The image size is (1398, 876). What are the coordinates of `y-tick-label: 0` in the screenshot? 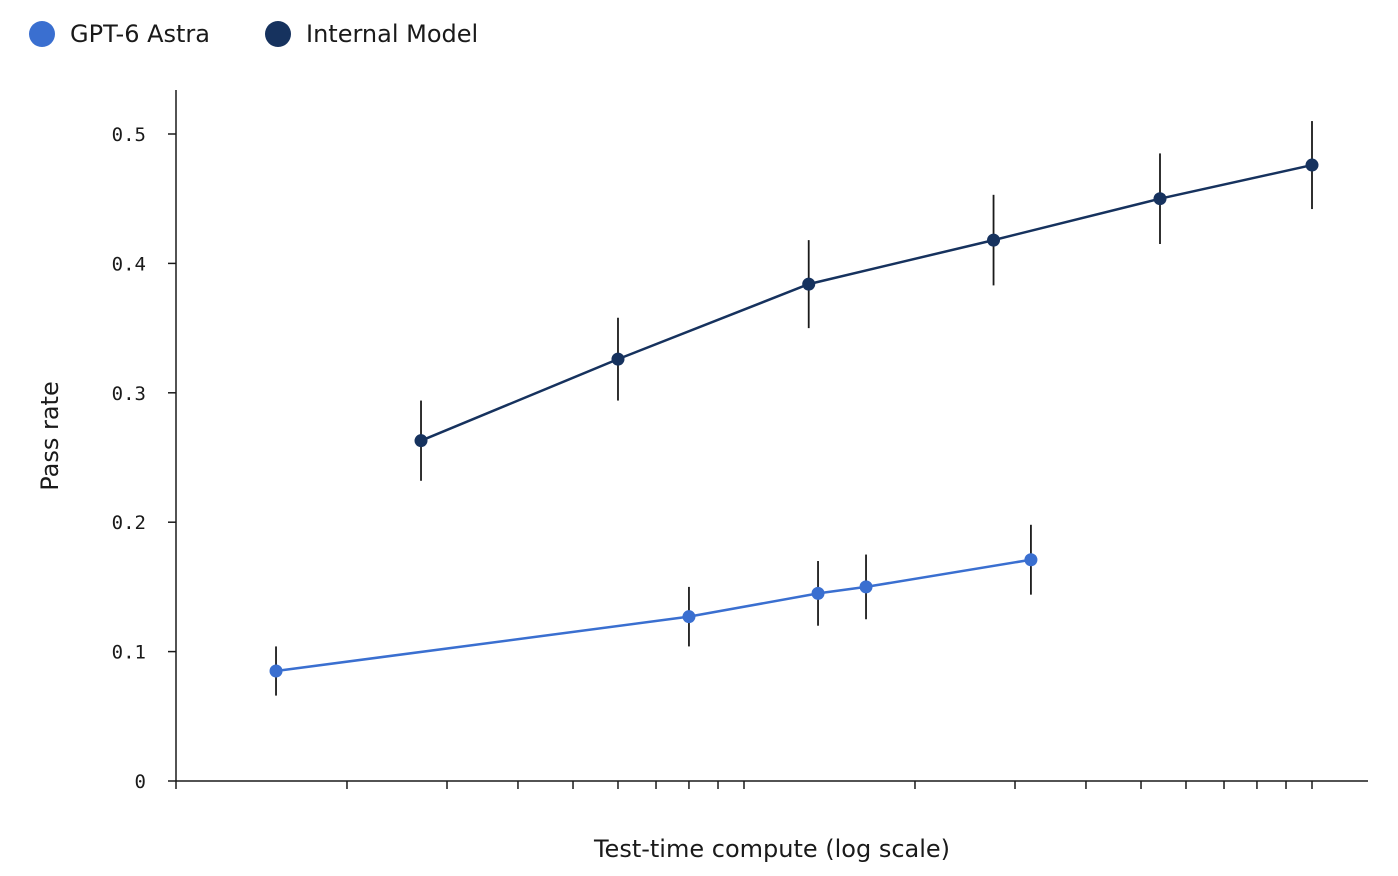 It's located at (140, 782).